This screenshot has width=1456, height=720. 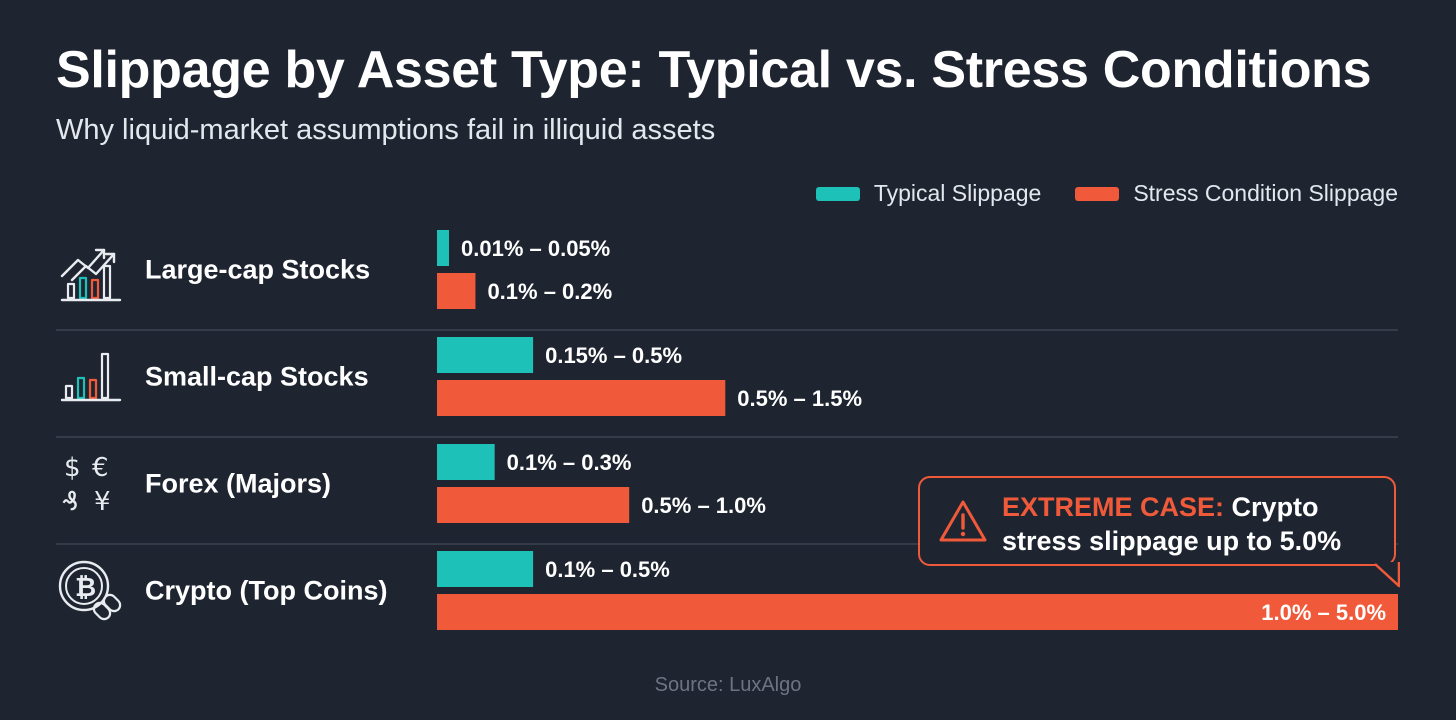 I want to click on callout-strong-text: EXTREME CASE:, so click(x=1113, y=507).